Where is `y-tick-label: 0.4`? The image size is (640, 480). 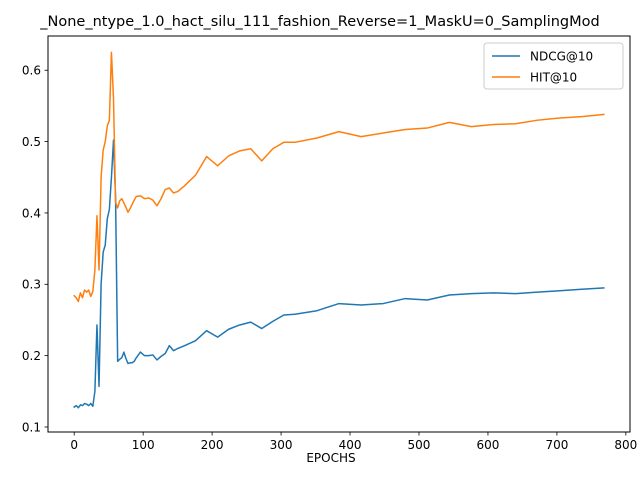
y-tick-label: 0.4 is located at coordinates (31, 213).